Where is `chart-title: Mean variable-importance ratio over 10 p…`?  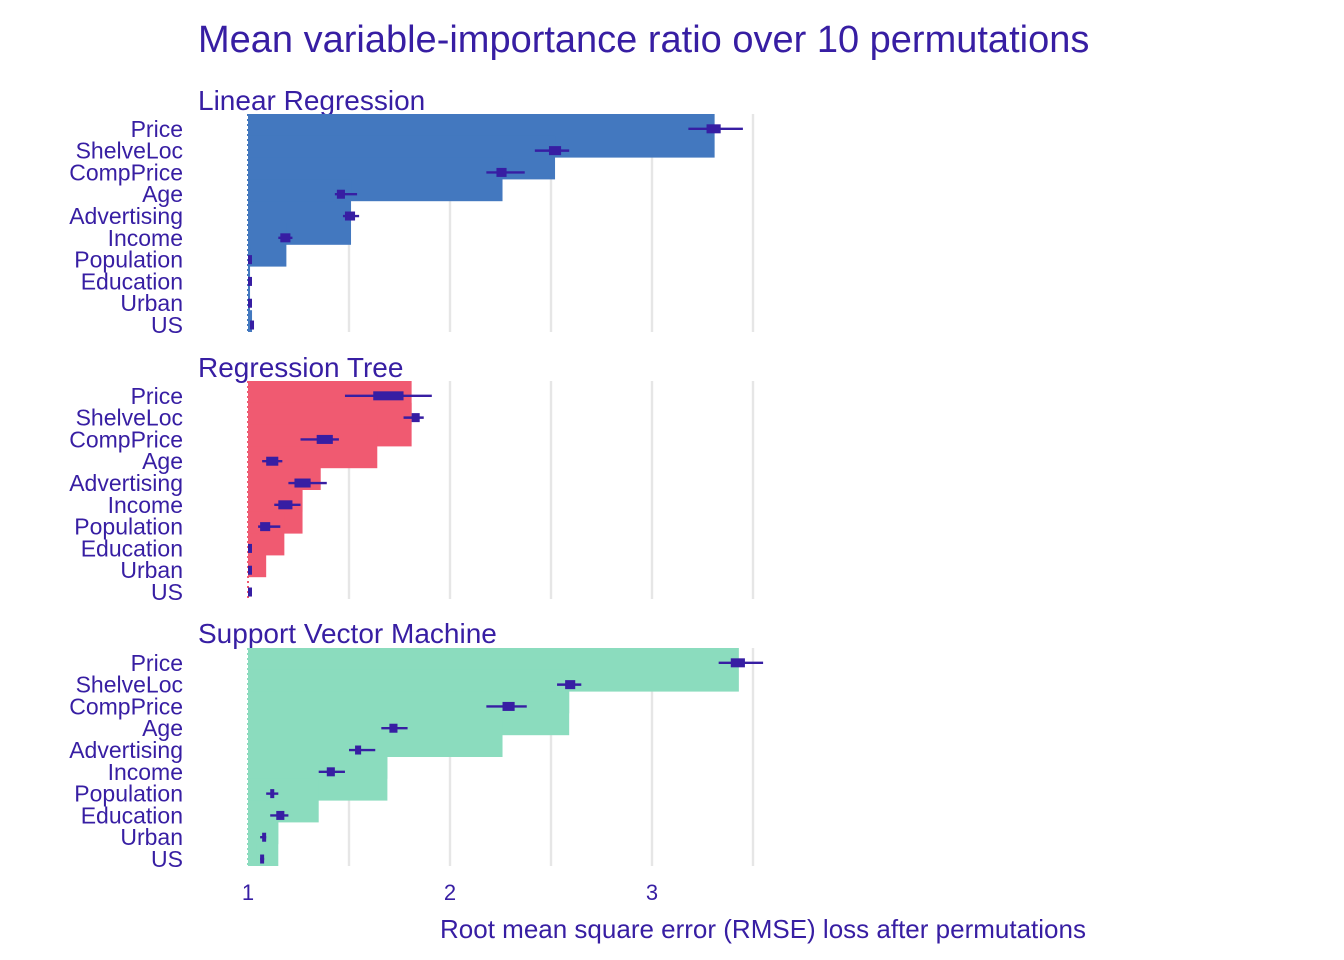
chart-title: Mean variable-importance ratio over 10 p… is located at coordinates (643, 40).